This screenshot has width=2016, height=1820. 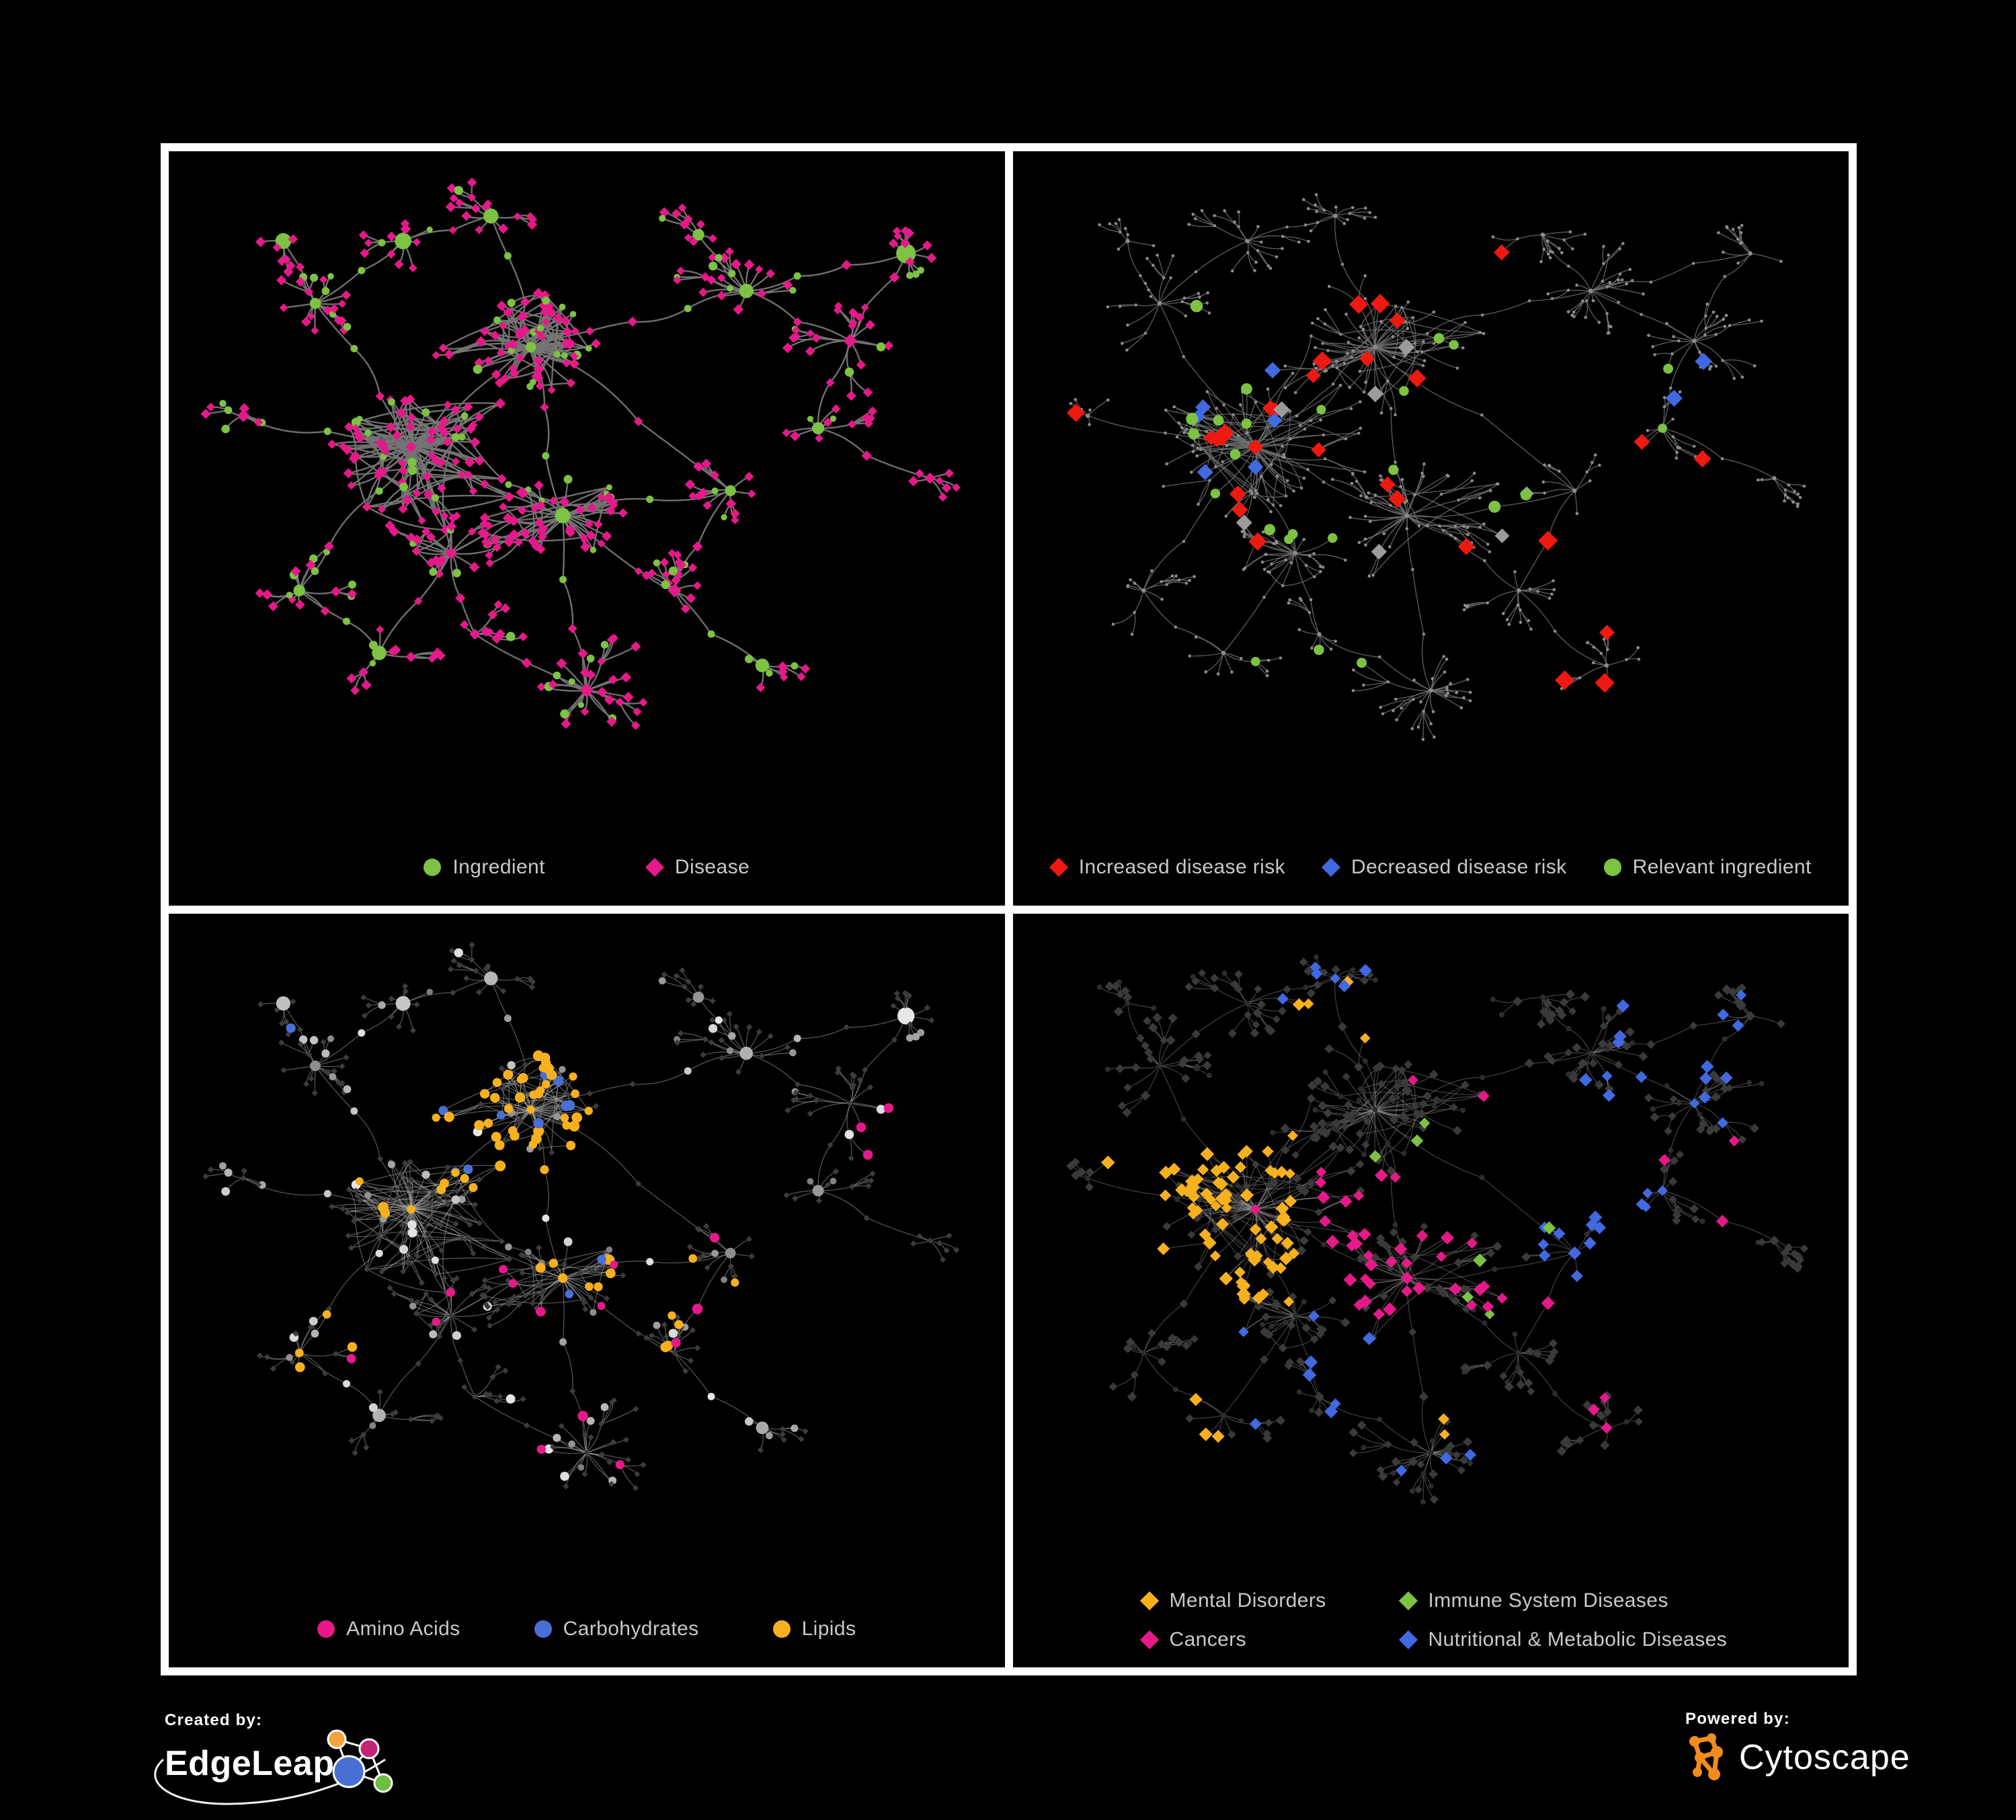 What do you see at coordinates (1706, 1756) in the screenshot?
I see `cytoscape-icon` at bounding box center [1706, 1756].